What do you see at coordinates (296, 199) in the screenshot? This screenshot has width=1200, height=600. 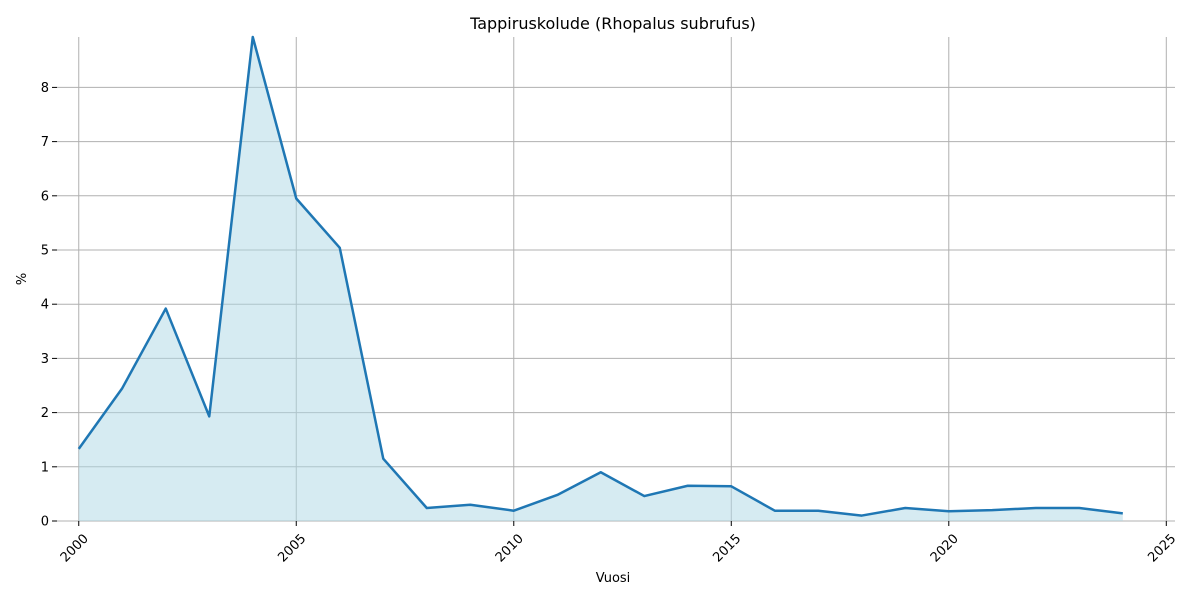 I see `data-point-2005` at bounding box center [296, 199].